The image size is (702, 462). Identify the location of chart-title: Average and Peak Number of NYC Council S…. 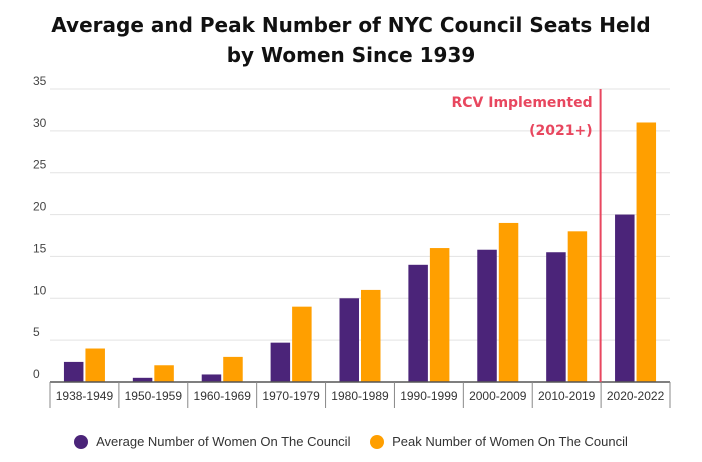
(351, 40).